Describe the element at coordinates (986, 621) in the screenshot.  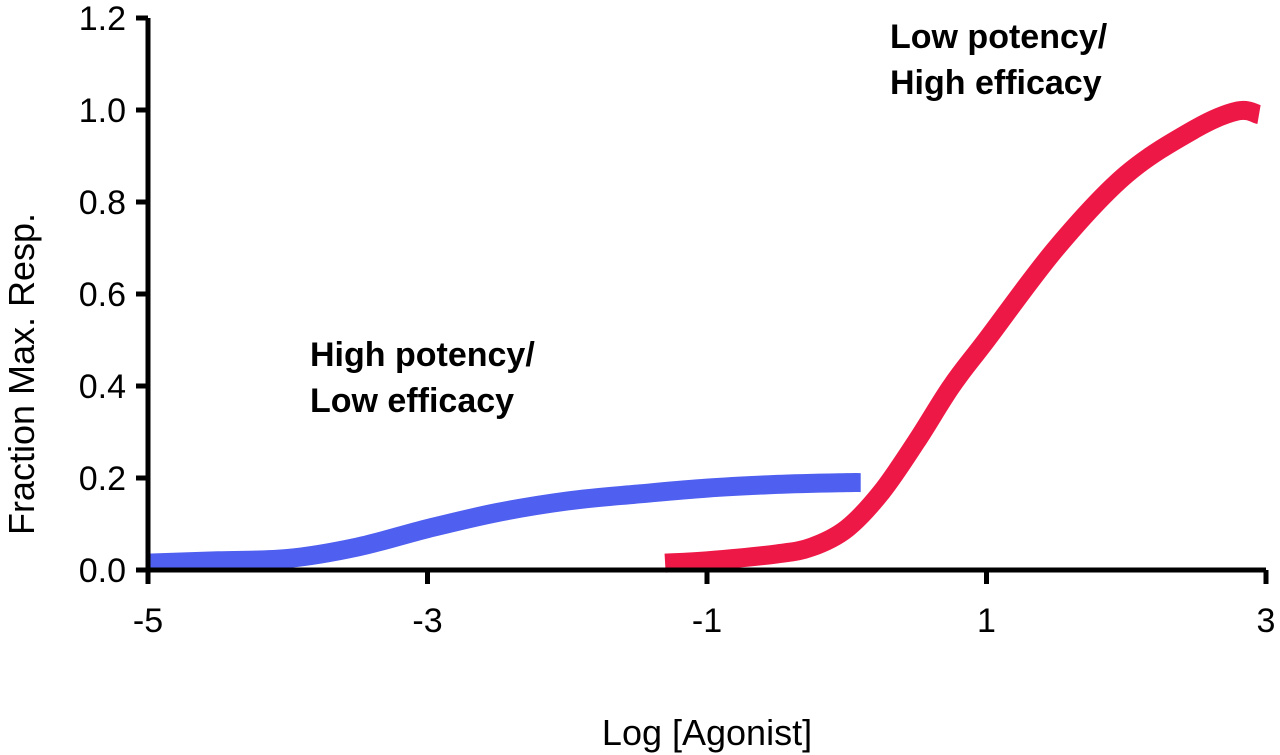
I see `x-tick-label: 1` at that location.